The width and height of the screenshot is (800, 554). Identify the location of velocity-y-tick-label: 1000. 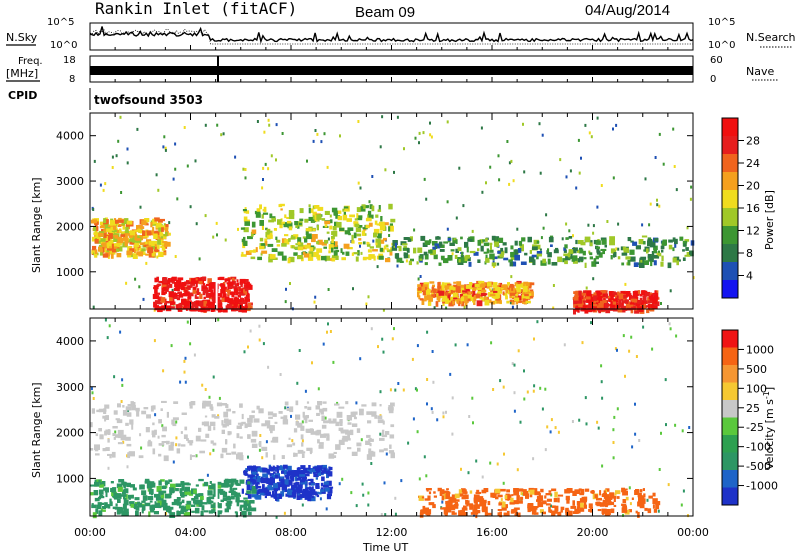
(70, 478).